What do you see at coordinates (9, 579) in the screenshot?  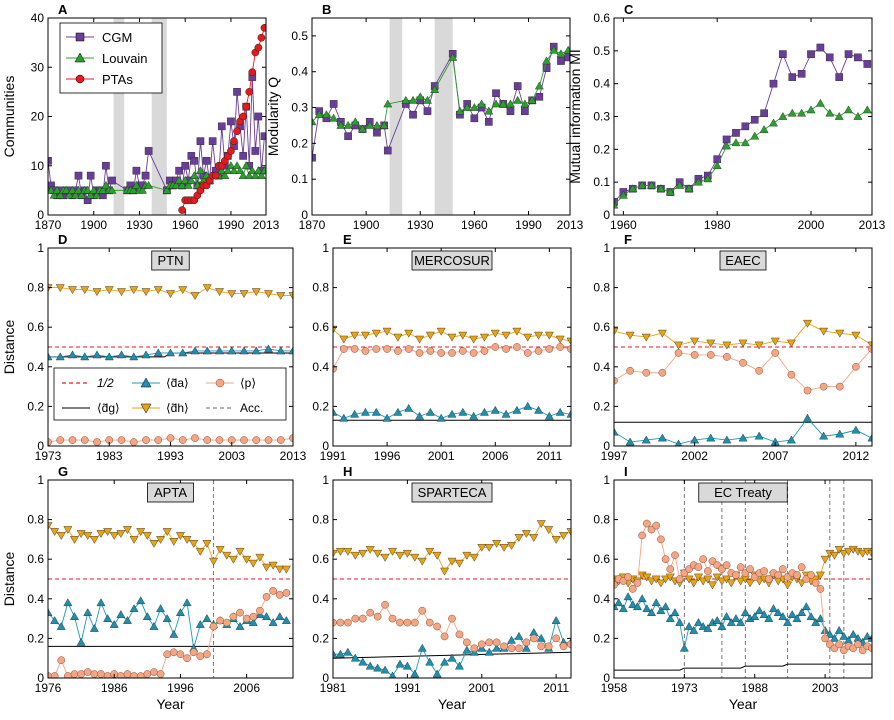 I see `y-axis-label: Distance` at bounding box center [9, 579].